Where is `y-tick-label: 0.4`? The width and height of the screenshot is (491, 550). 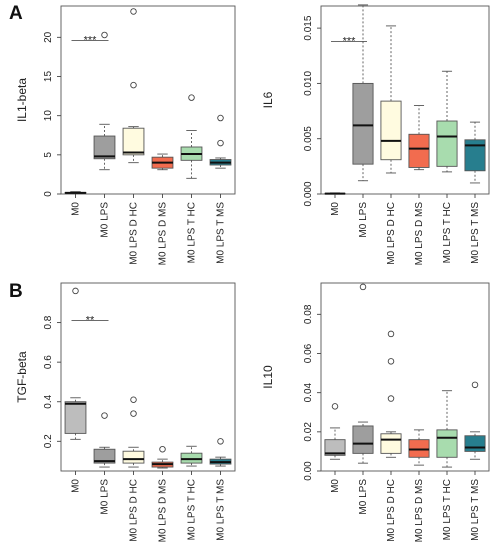 y-tick-label: 0.4 is located at coordinates (48, 401).